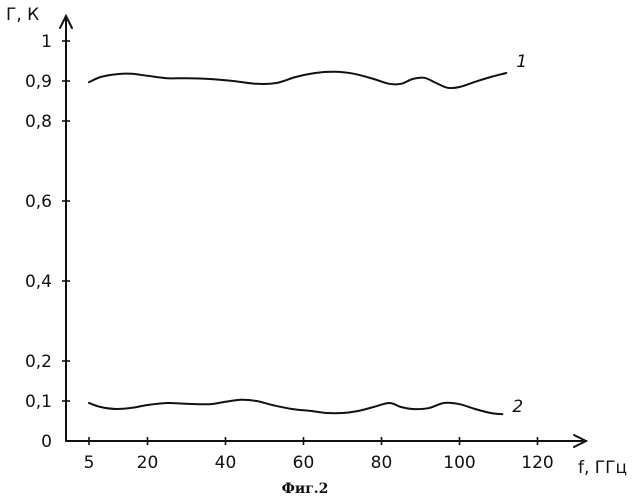 The width and height of the screenshot is (644, 500). Describe the element at coordinates (38, 282) in the screenshot. I see `y-tick-label: 0,4` at that location.